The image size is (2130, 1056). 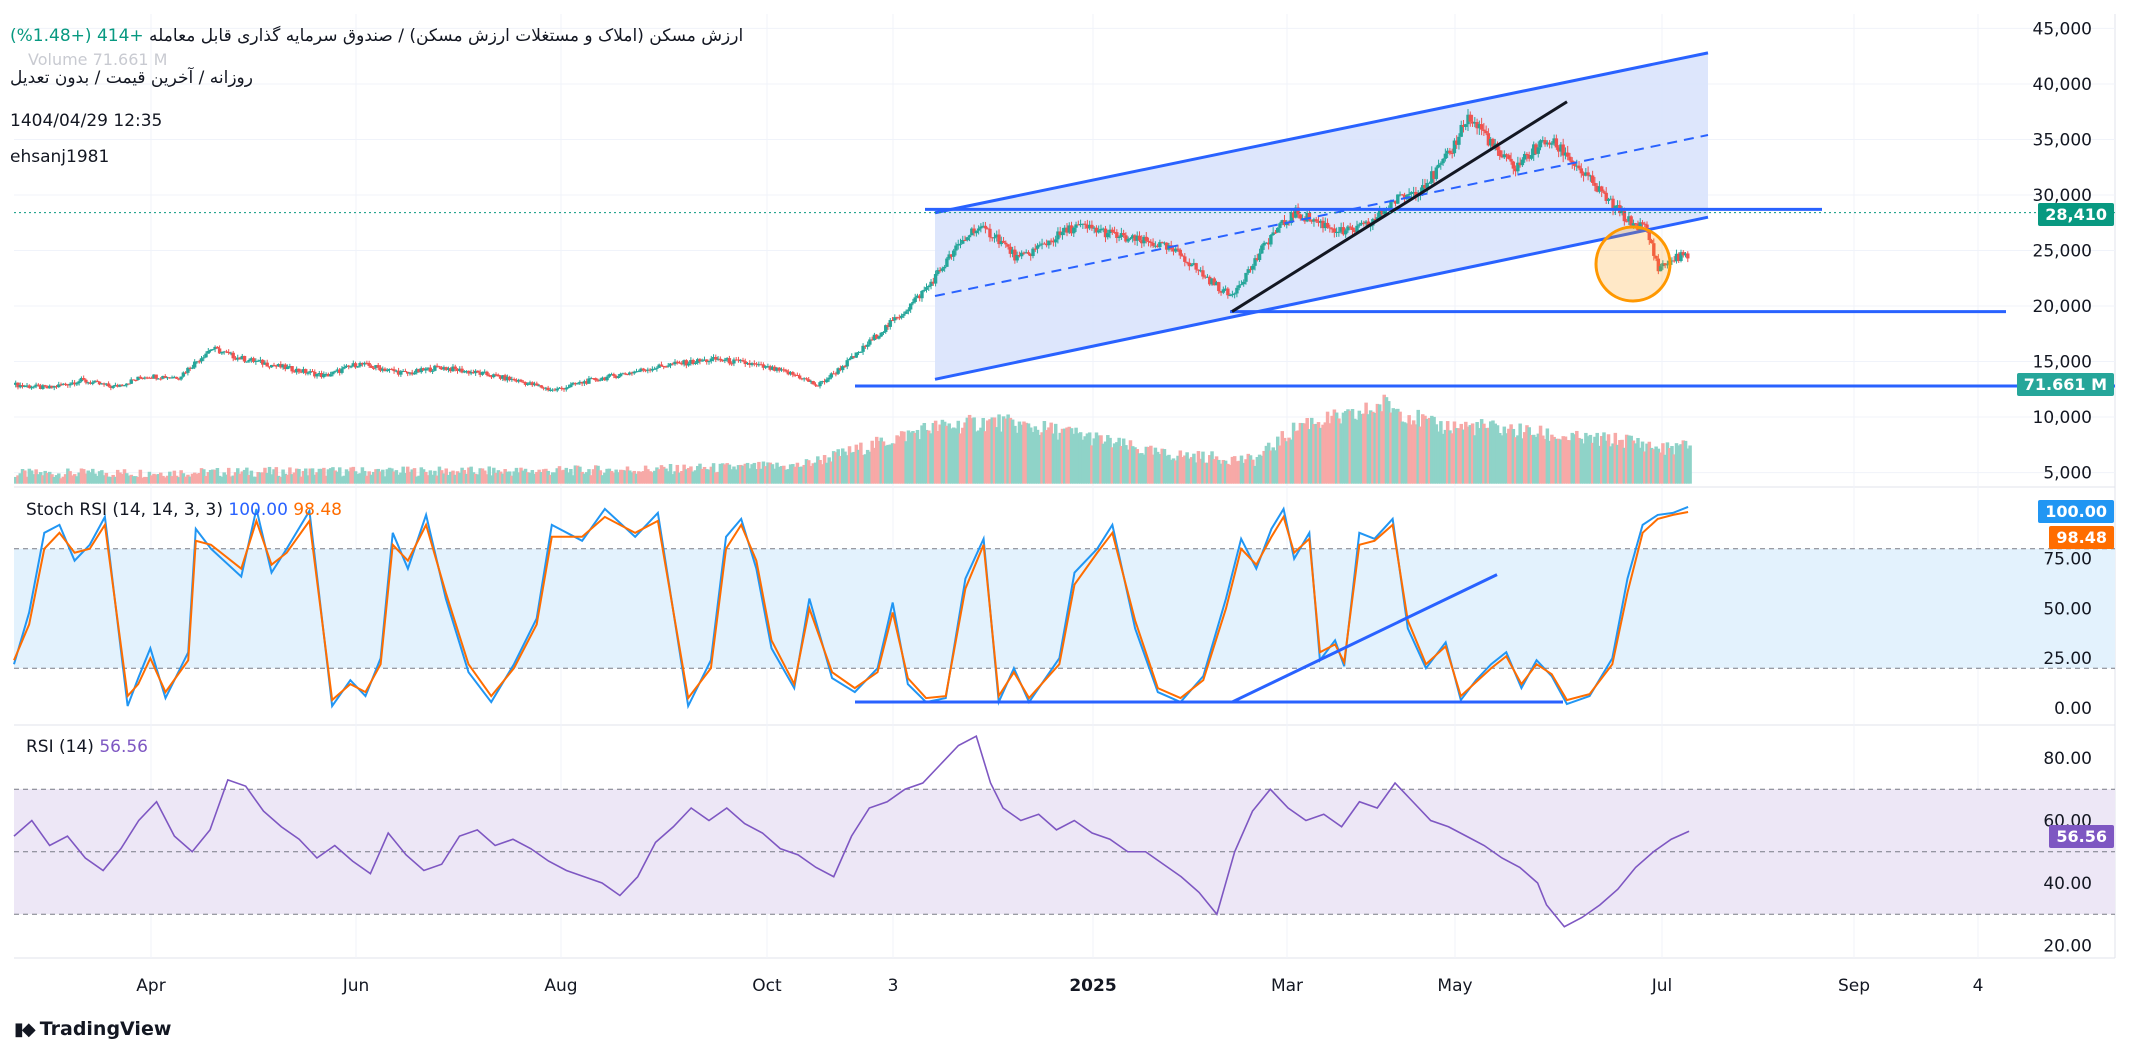 I want to click on stoch-rsi-legend: Stoch RSI (14, 14, 3, 3) 100.00 98.48, so click(x=184, y=510).